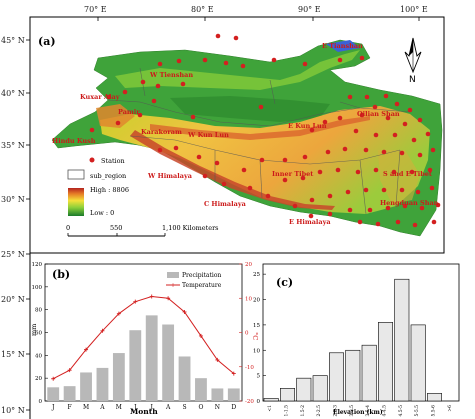 The height and width of the screenshot is (419, 475). Describe the element at coordinates (361, 332) in the screenshot. I see `chart-c-frame` at that location.